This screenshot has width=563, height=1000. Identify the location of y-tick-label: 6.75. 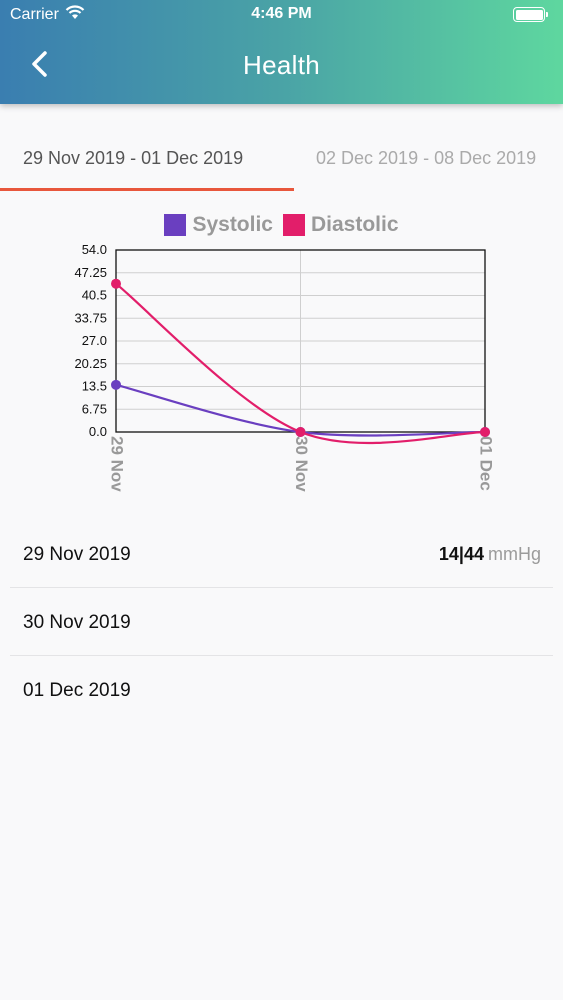
(94, 408).